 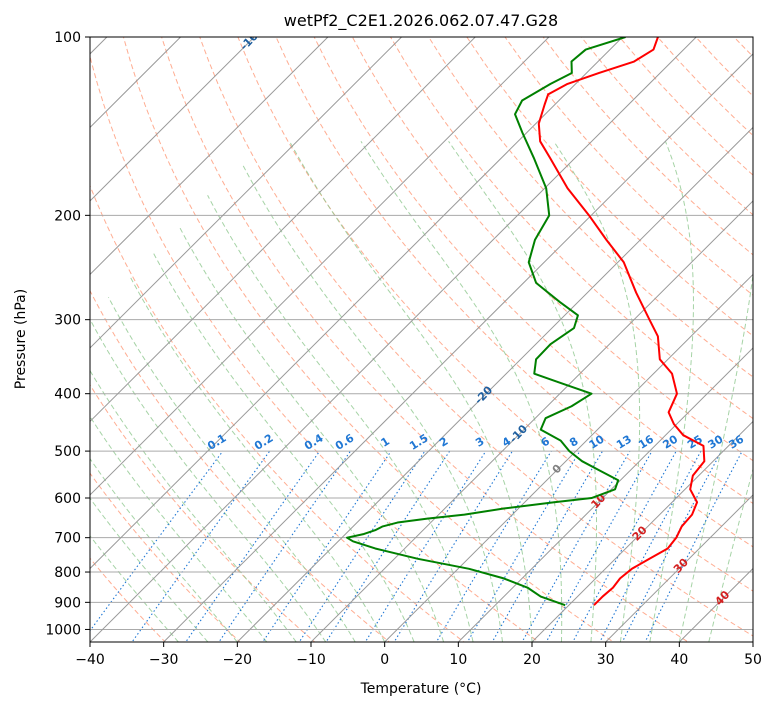 What do you see at coordinates (67, 603) in the screenshot?
I see `y-tick-label: 900` at bounding box center [67, 603].